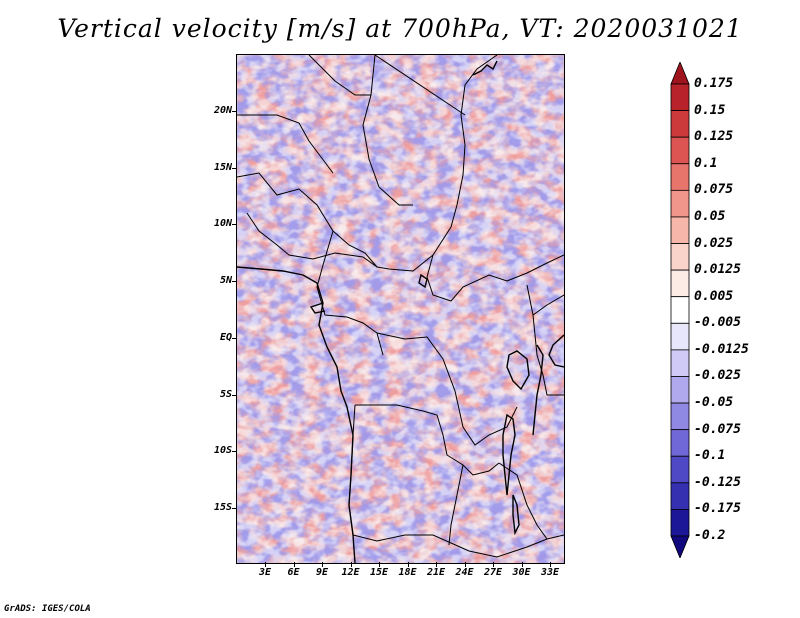 This screenshot has height=618, width=800. I want to click on latitude-label: 10N, so click(222, 224).